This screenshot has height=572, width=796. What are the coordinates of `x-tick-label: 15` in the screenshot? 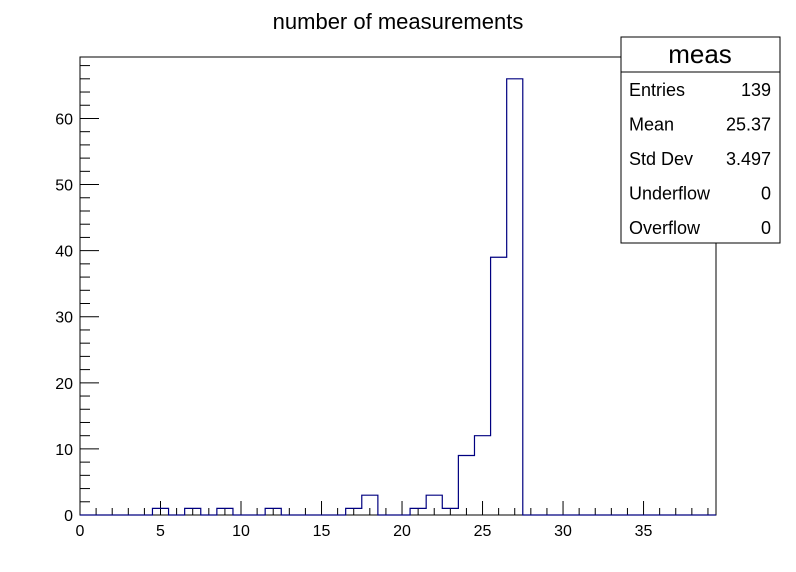 It's located at (322, 531).